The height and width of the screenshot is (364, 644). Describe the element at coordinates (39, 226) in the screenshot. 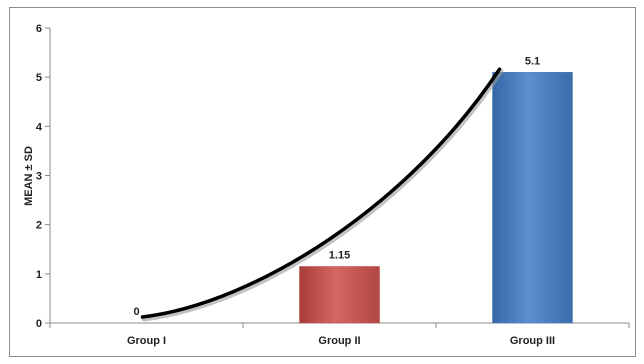

I see `y-tick-label: 2` at that location.